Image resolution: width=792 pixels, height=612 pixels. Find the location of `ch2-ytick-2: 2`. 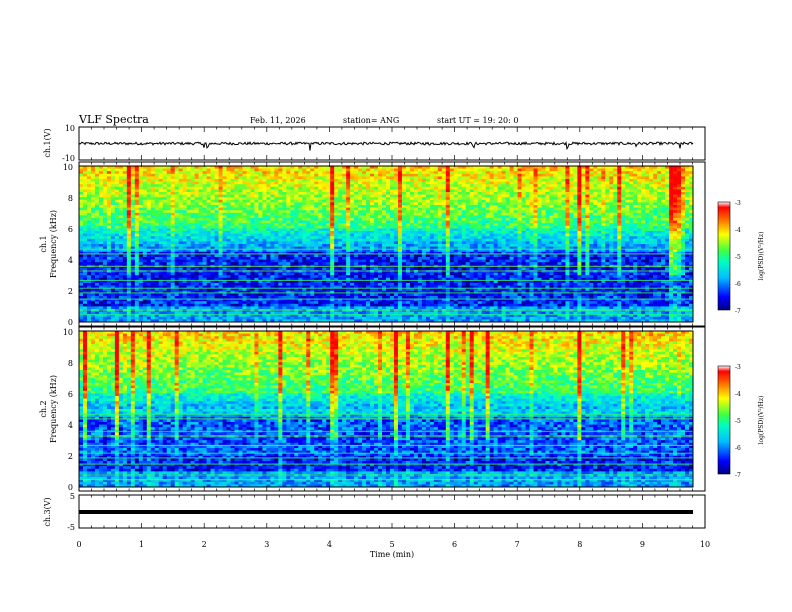

ch2-ytick-2: 2 is located at coordinates (70, 456).